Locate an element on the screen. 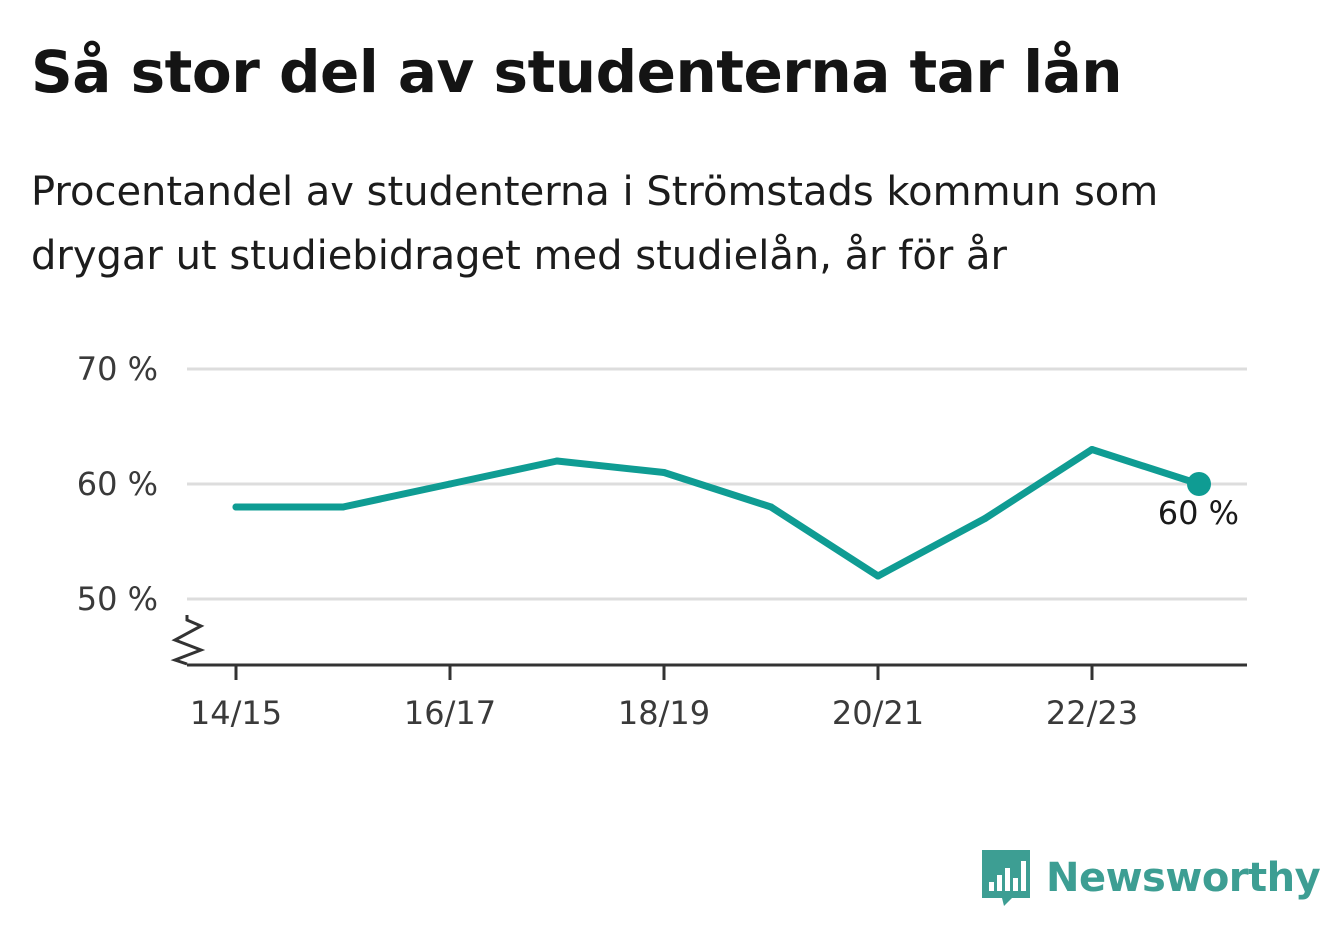 The image size is (1322, 939). y-tick-label: 70 % is located at coordinates (117, 369).